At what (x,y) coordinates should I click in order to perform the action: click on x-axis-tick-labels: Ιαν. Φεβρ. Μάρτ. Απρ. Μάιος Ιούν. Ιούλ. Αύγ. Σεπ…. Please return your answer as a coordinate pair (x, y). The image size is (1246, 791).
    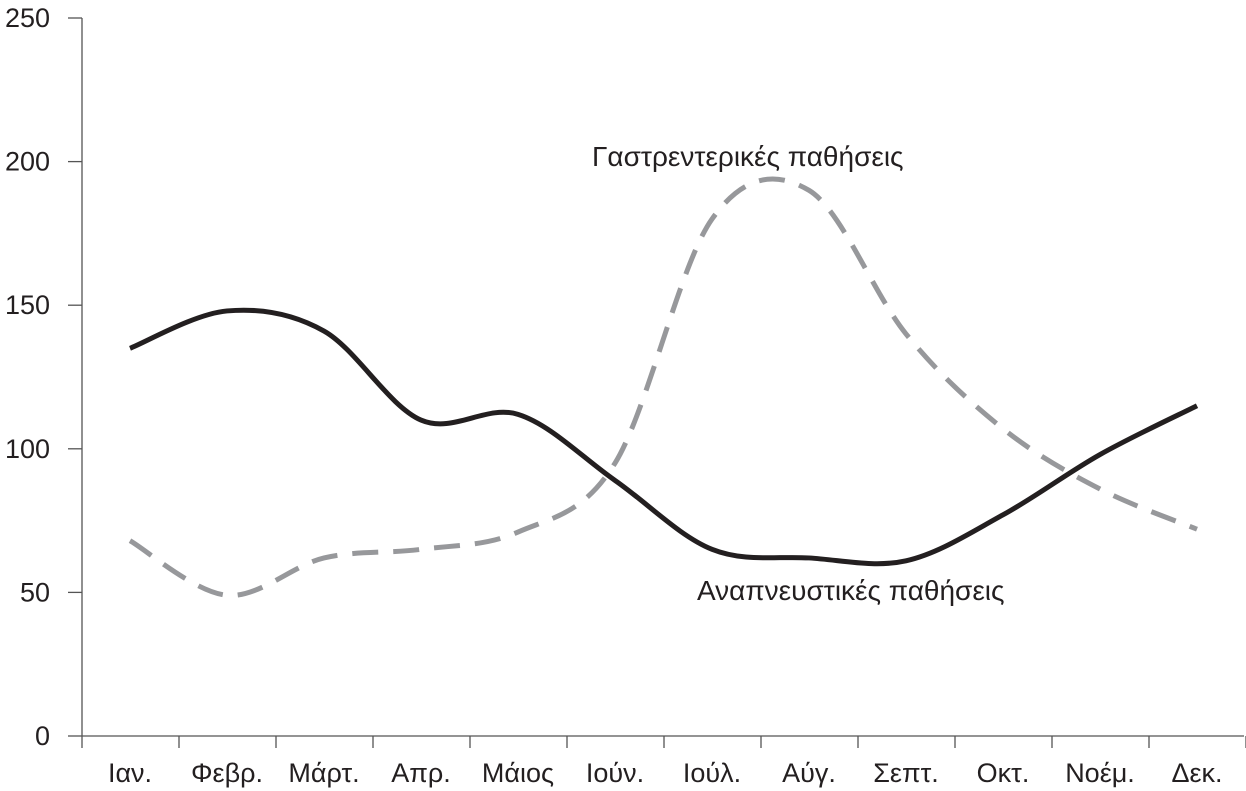
    Looking at the image, I should click on (665, 773).